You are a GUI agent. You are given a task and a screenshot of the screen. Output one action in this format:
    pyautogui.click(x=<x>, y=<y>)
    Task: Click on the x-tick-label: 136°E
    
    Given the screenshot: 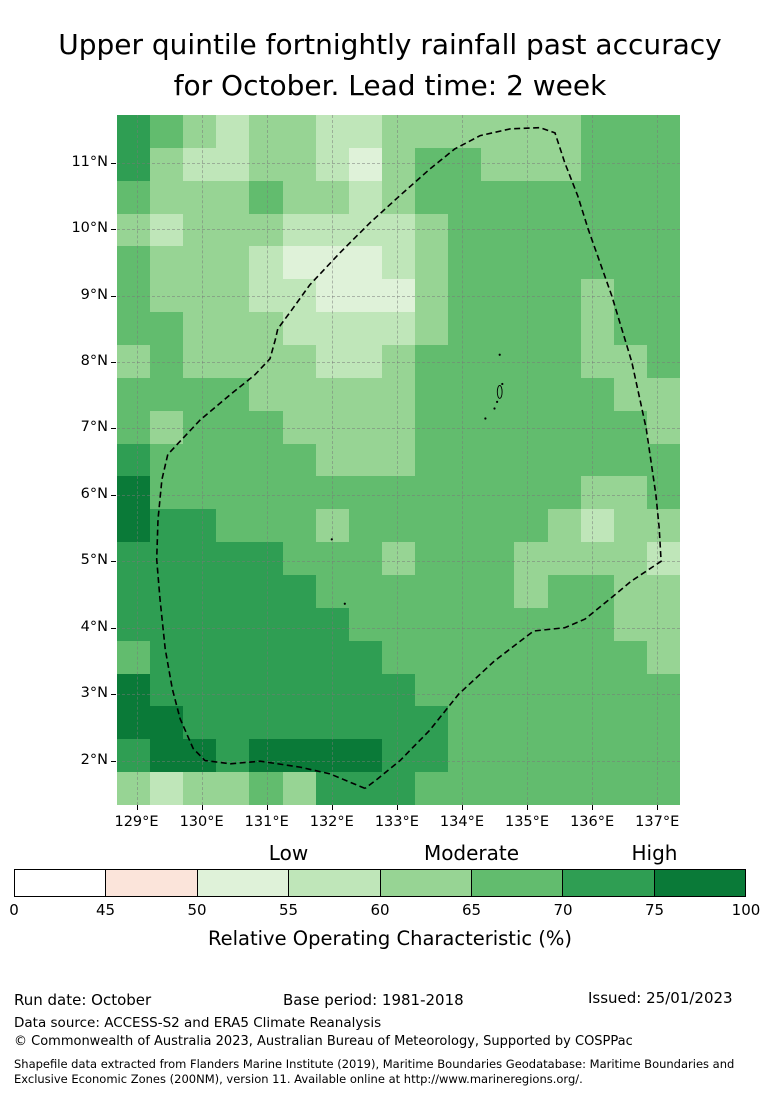 What is the action you would take?
    pyautogui.click(x=592, y=822)
    